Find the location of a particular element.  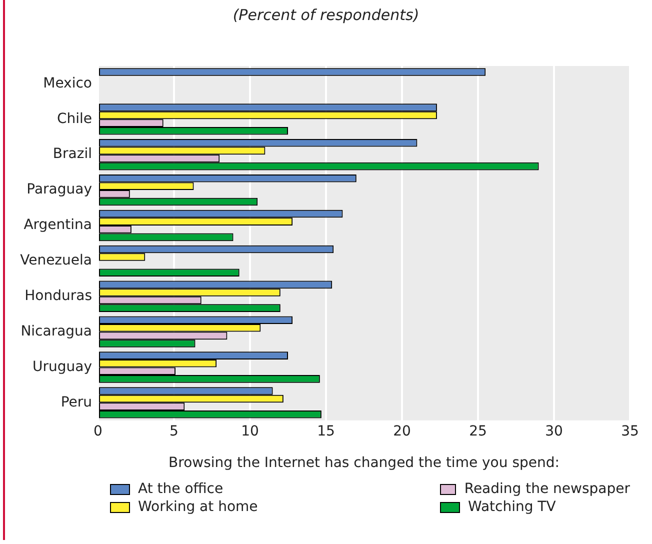

x-tick-label: 35 is located at coordinates (630, 431).